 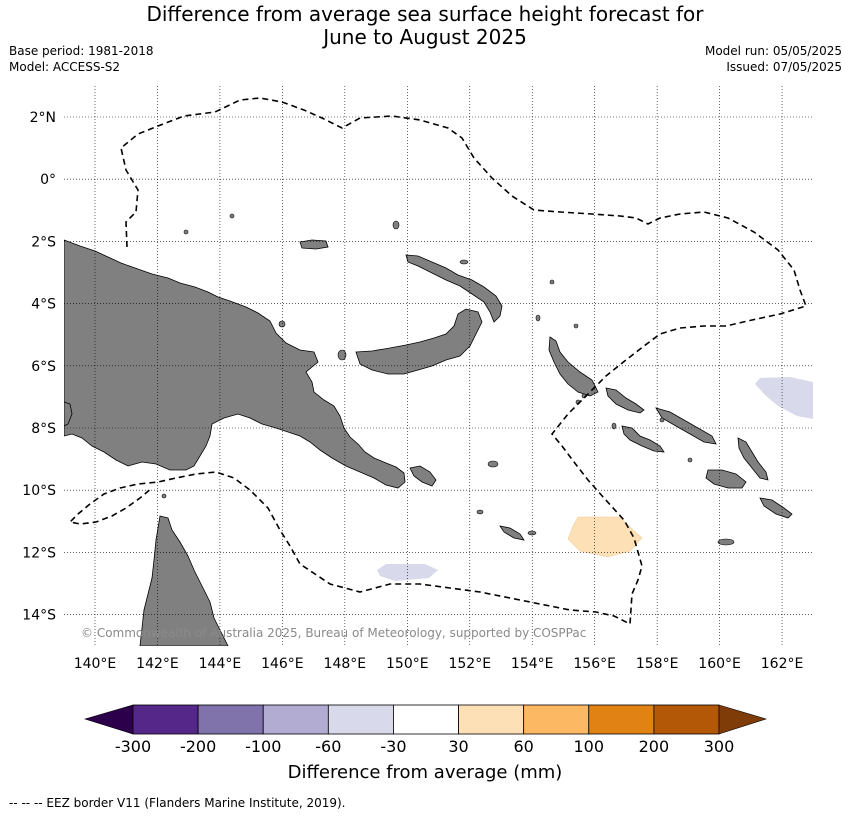 I want to click on lat-label: 0°, so click(x=48, y=180).